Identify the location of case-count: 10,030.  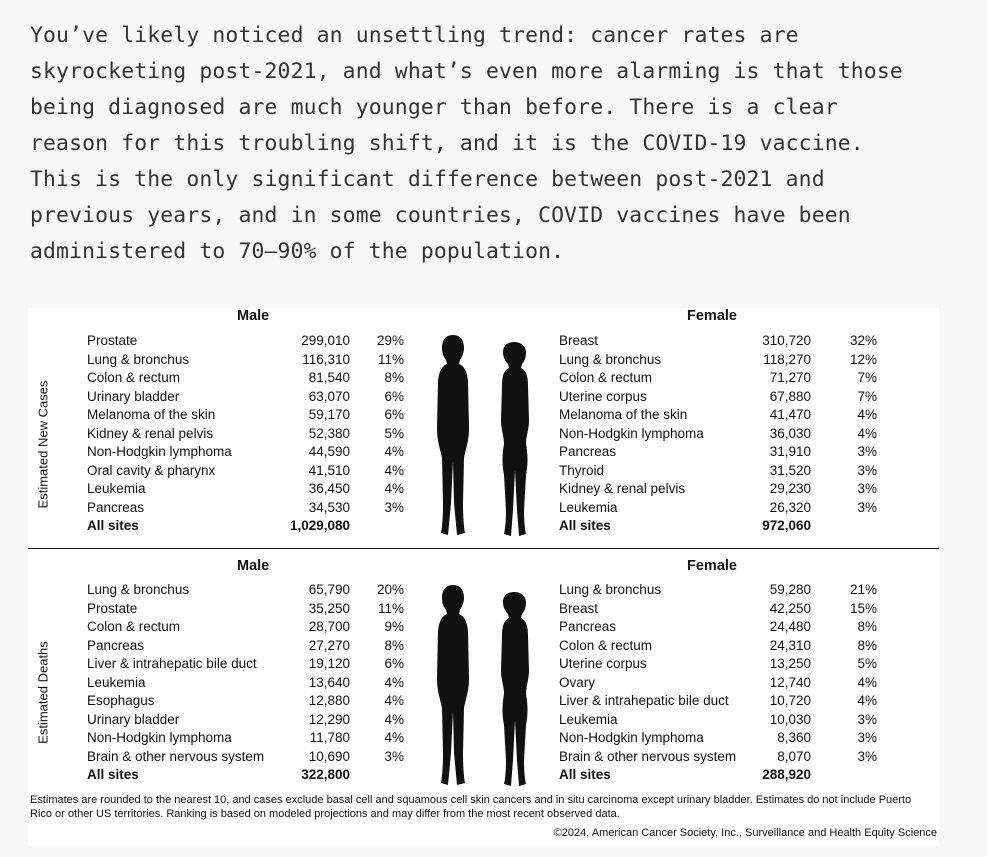
(790, 719).